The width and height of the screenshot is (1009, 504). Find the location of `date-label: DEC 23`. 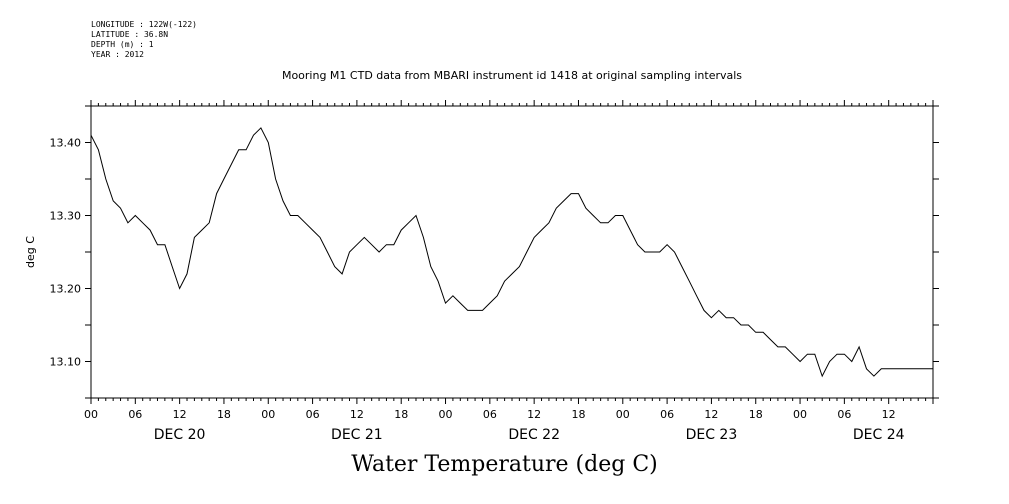

date-label: DEC 23 is located at coordinates (712, 435).